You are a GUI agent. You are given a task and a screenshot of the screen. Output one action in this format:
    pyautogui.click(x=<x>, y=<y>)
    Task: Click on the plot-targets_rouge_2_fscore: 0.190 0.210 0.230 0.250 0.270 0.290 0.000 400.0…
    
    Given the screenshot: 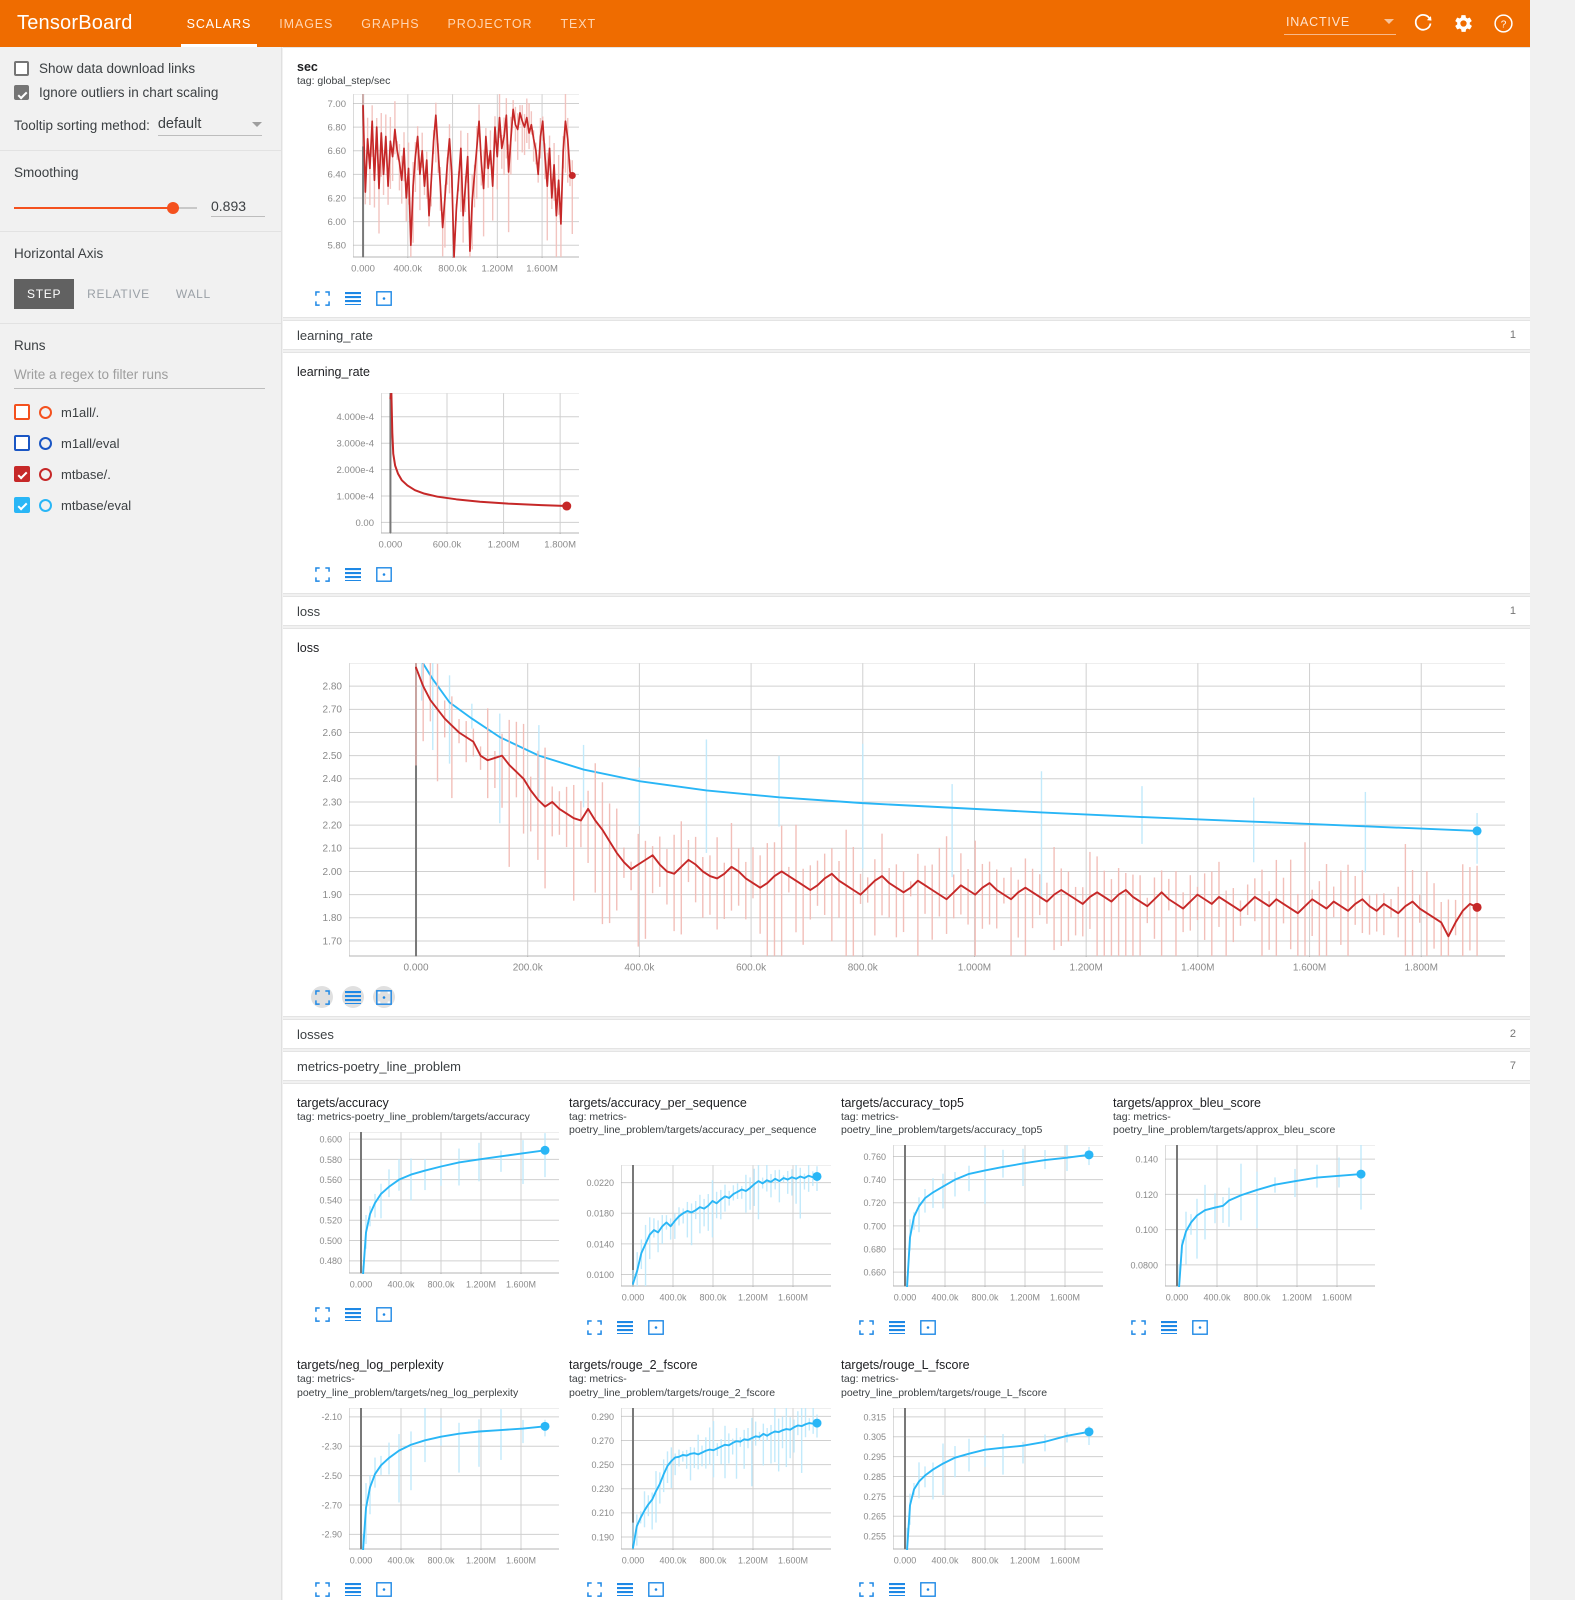 What is the action you would take?
    pyautogui.click(x=705, y=1487)
    